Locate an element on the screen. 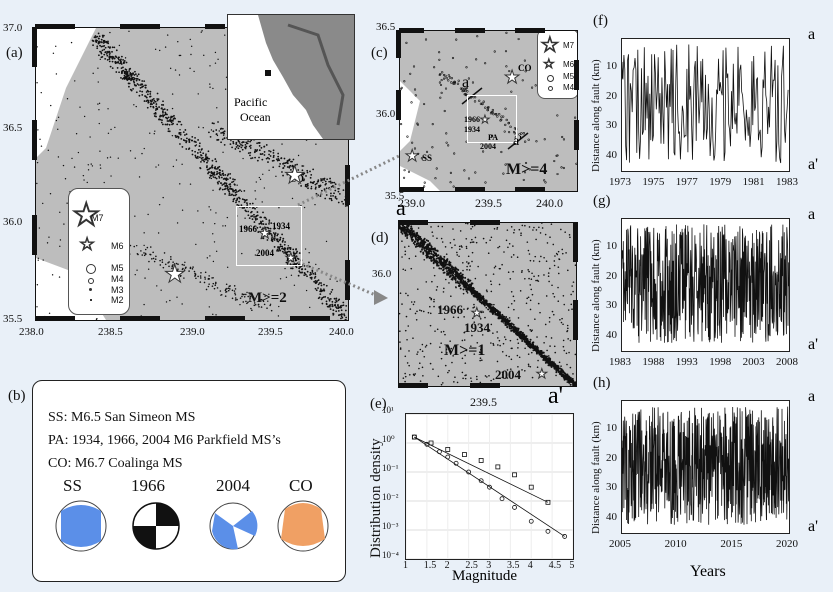  e-ytick-0: 10¹ is located at coordinates (388, 410).